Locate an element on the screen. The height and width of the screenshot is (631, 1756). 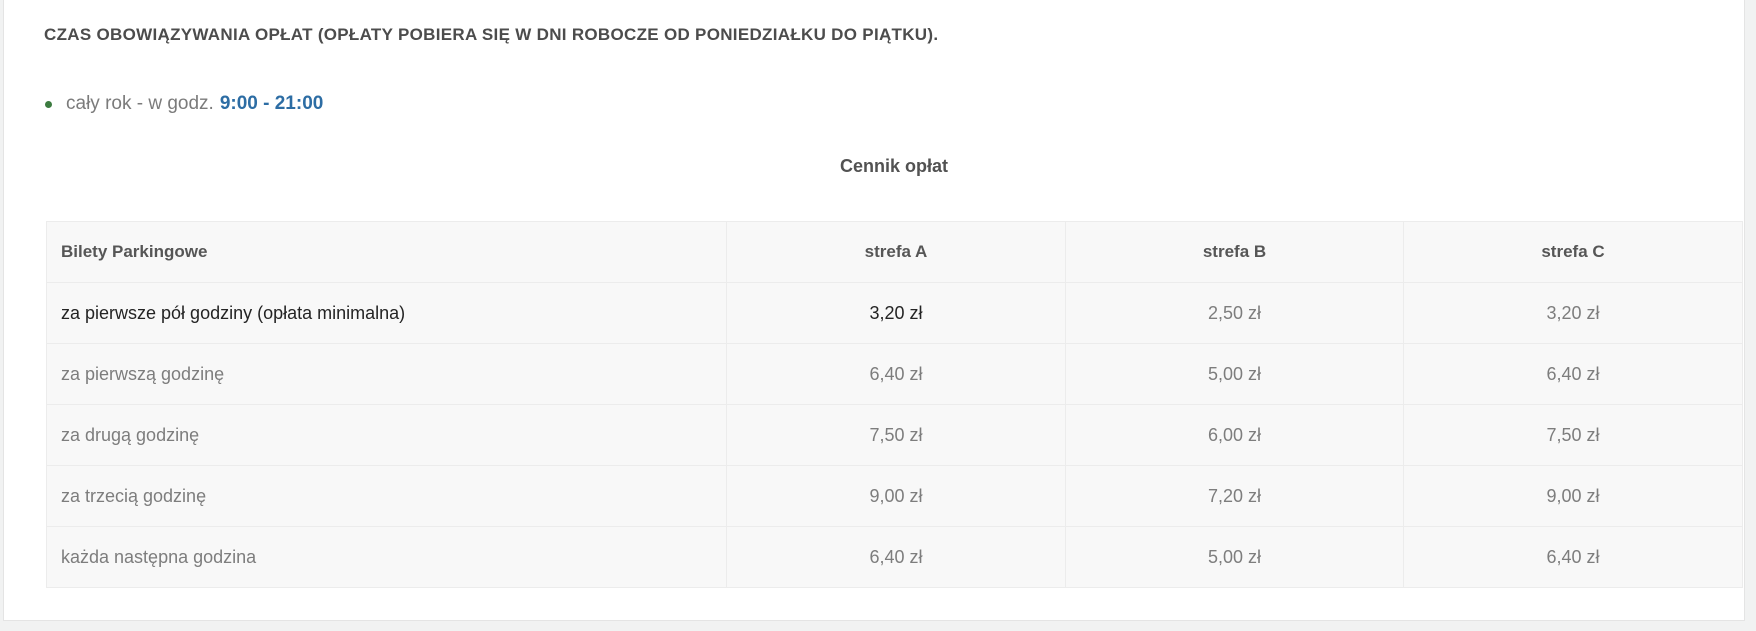
row-label: za trzecią godzinę is located at coordinates (386, 496).